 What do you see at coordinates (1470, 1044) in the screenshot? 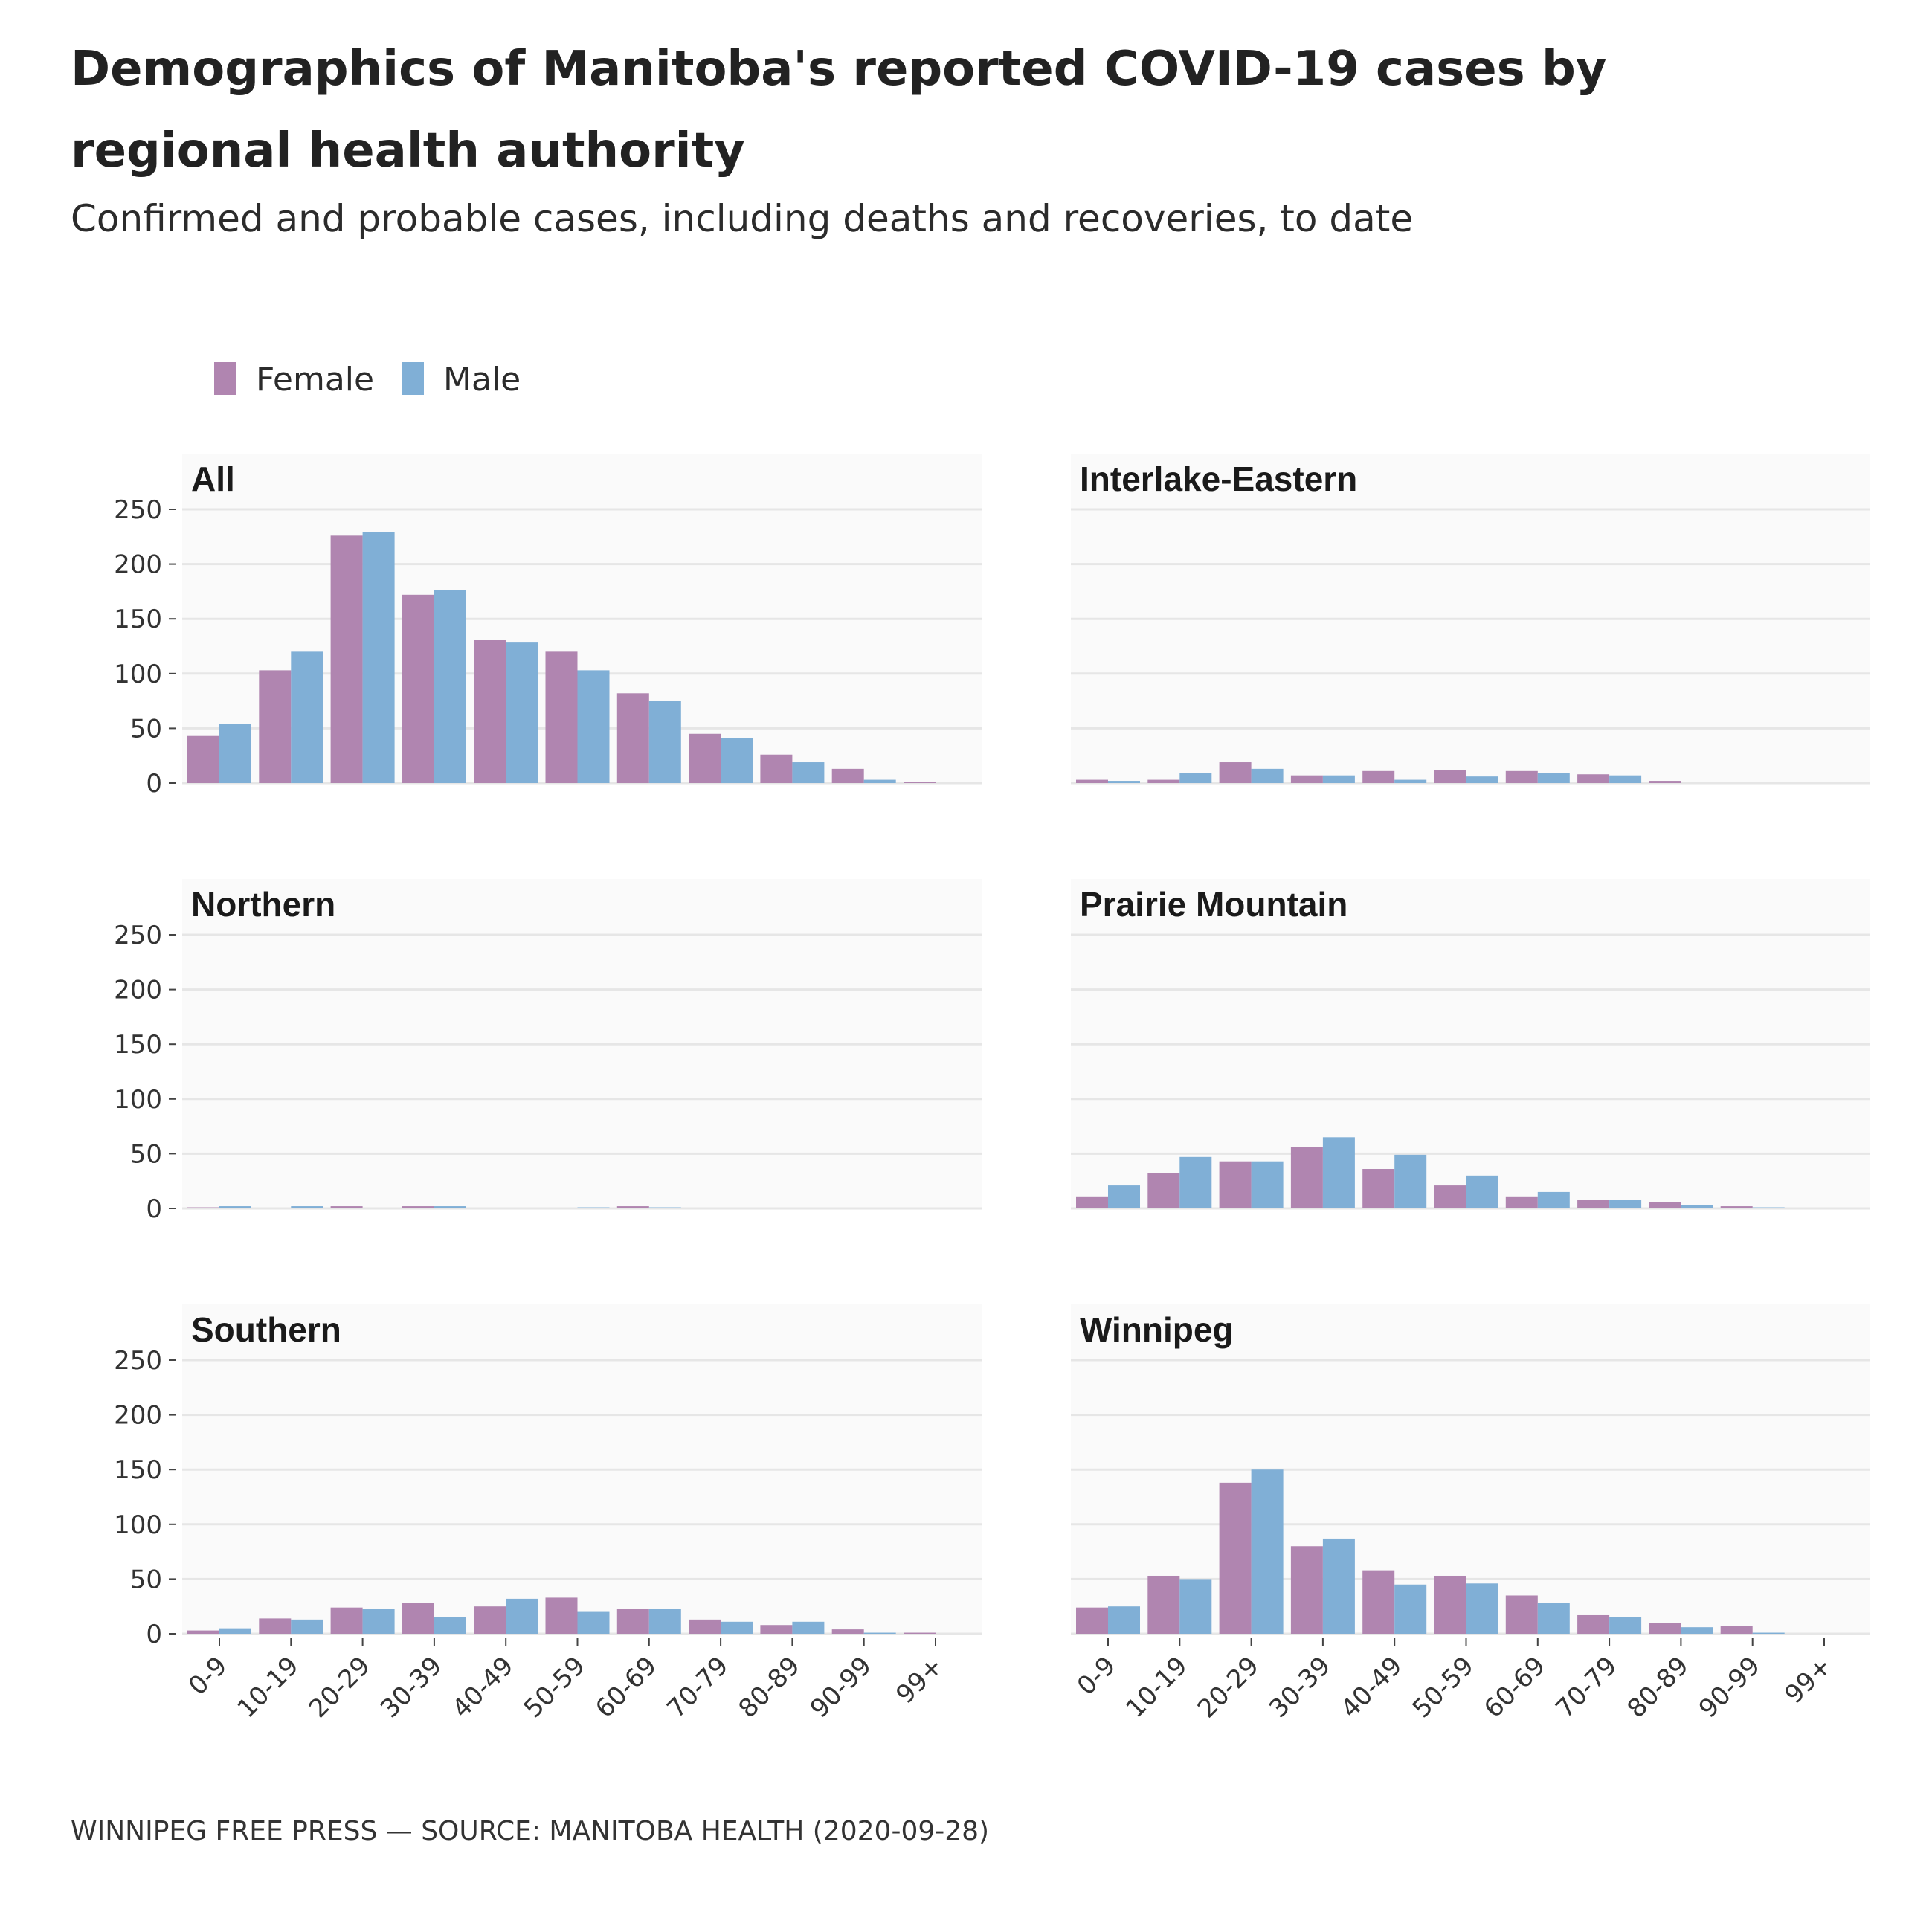
I see `panel-prairie-mountain: Prairie Mountain` at bounding box center [1470, 1044].